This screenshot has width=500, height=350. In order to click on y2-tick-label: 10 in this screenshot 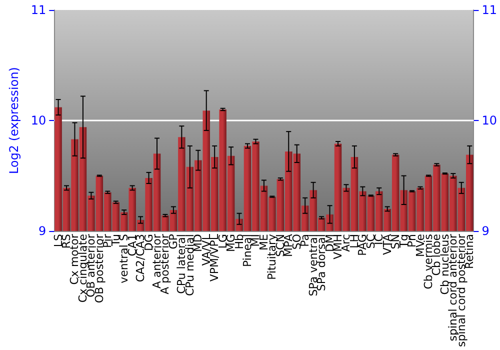, I will do `click(490, 121)`.